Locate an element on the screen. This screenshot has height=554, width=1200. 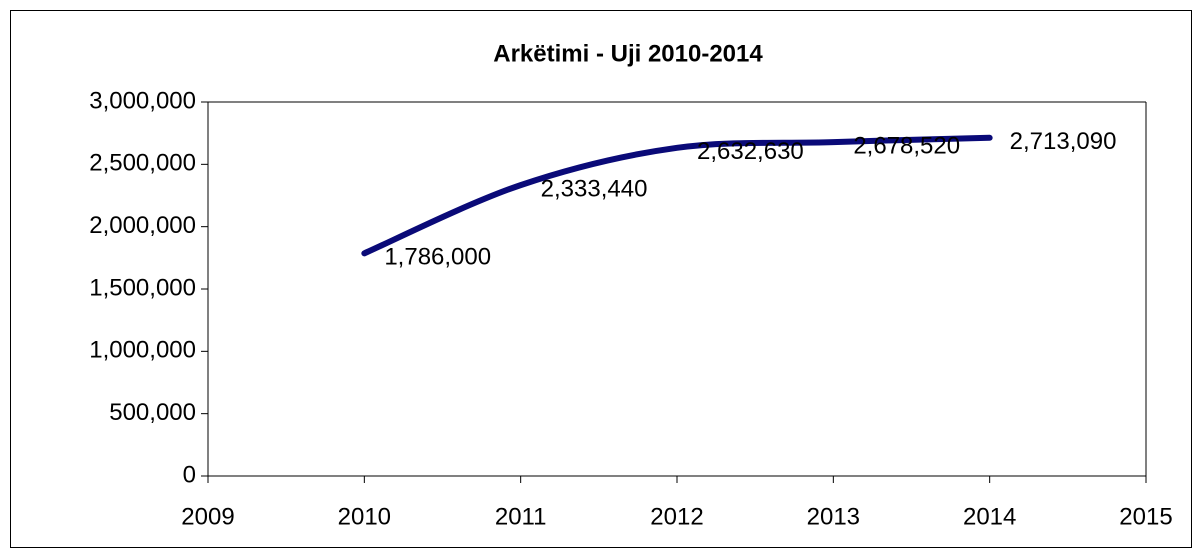
y-tick-label: 2,000,000 is located at coordinates (142, 225).